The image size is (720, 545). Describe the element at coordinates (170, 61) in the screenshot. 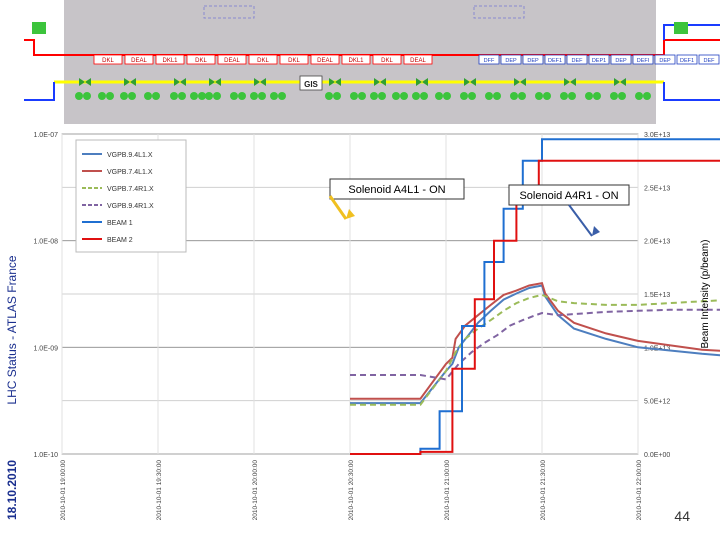

I see `magnet-label: DKL1` at that location.